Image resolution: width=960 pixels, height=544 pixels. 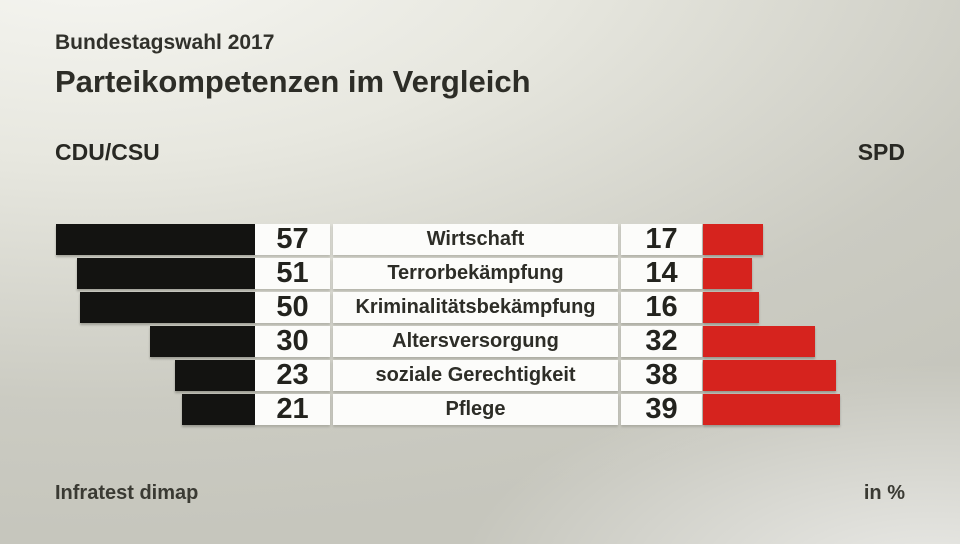 What do you see at coordinates (107, 152) in the screenshot?
I see `legend-party-left: CDU/CSU` at bounding box center [107, 152].